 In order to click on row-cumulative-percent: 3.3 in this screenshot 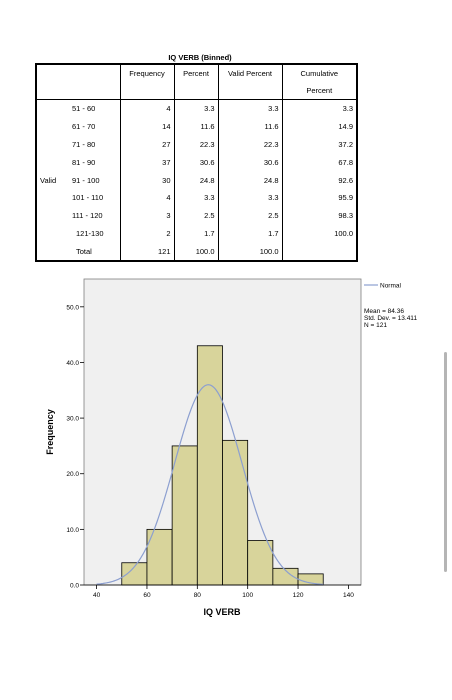, I will do `click(347, 109)`.